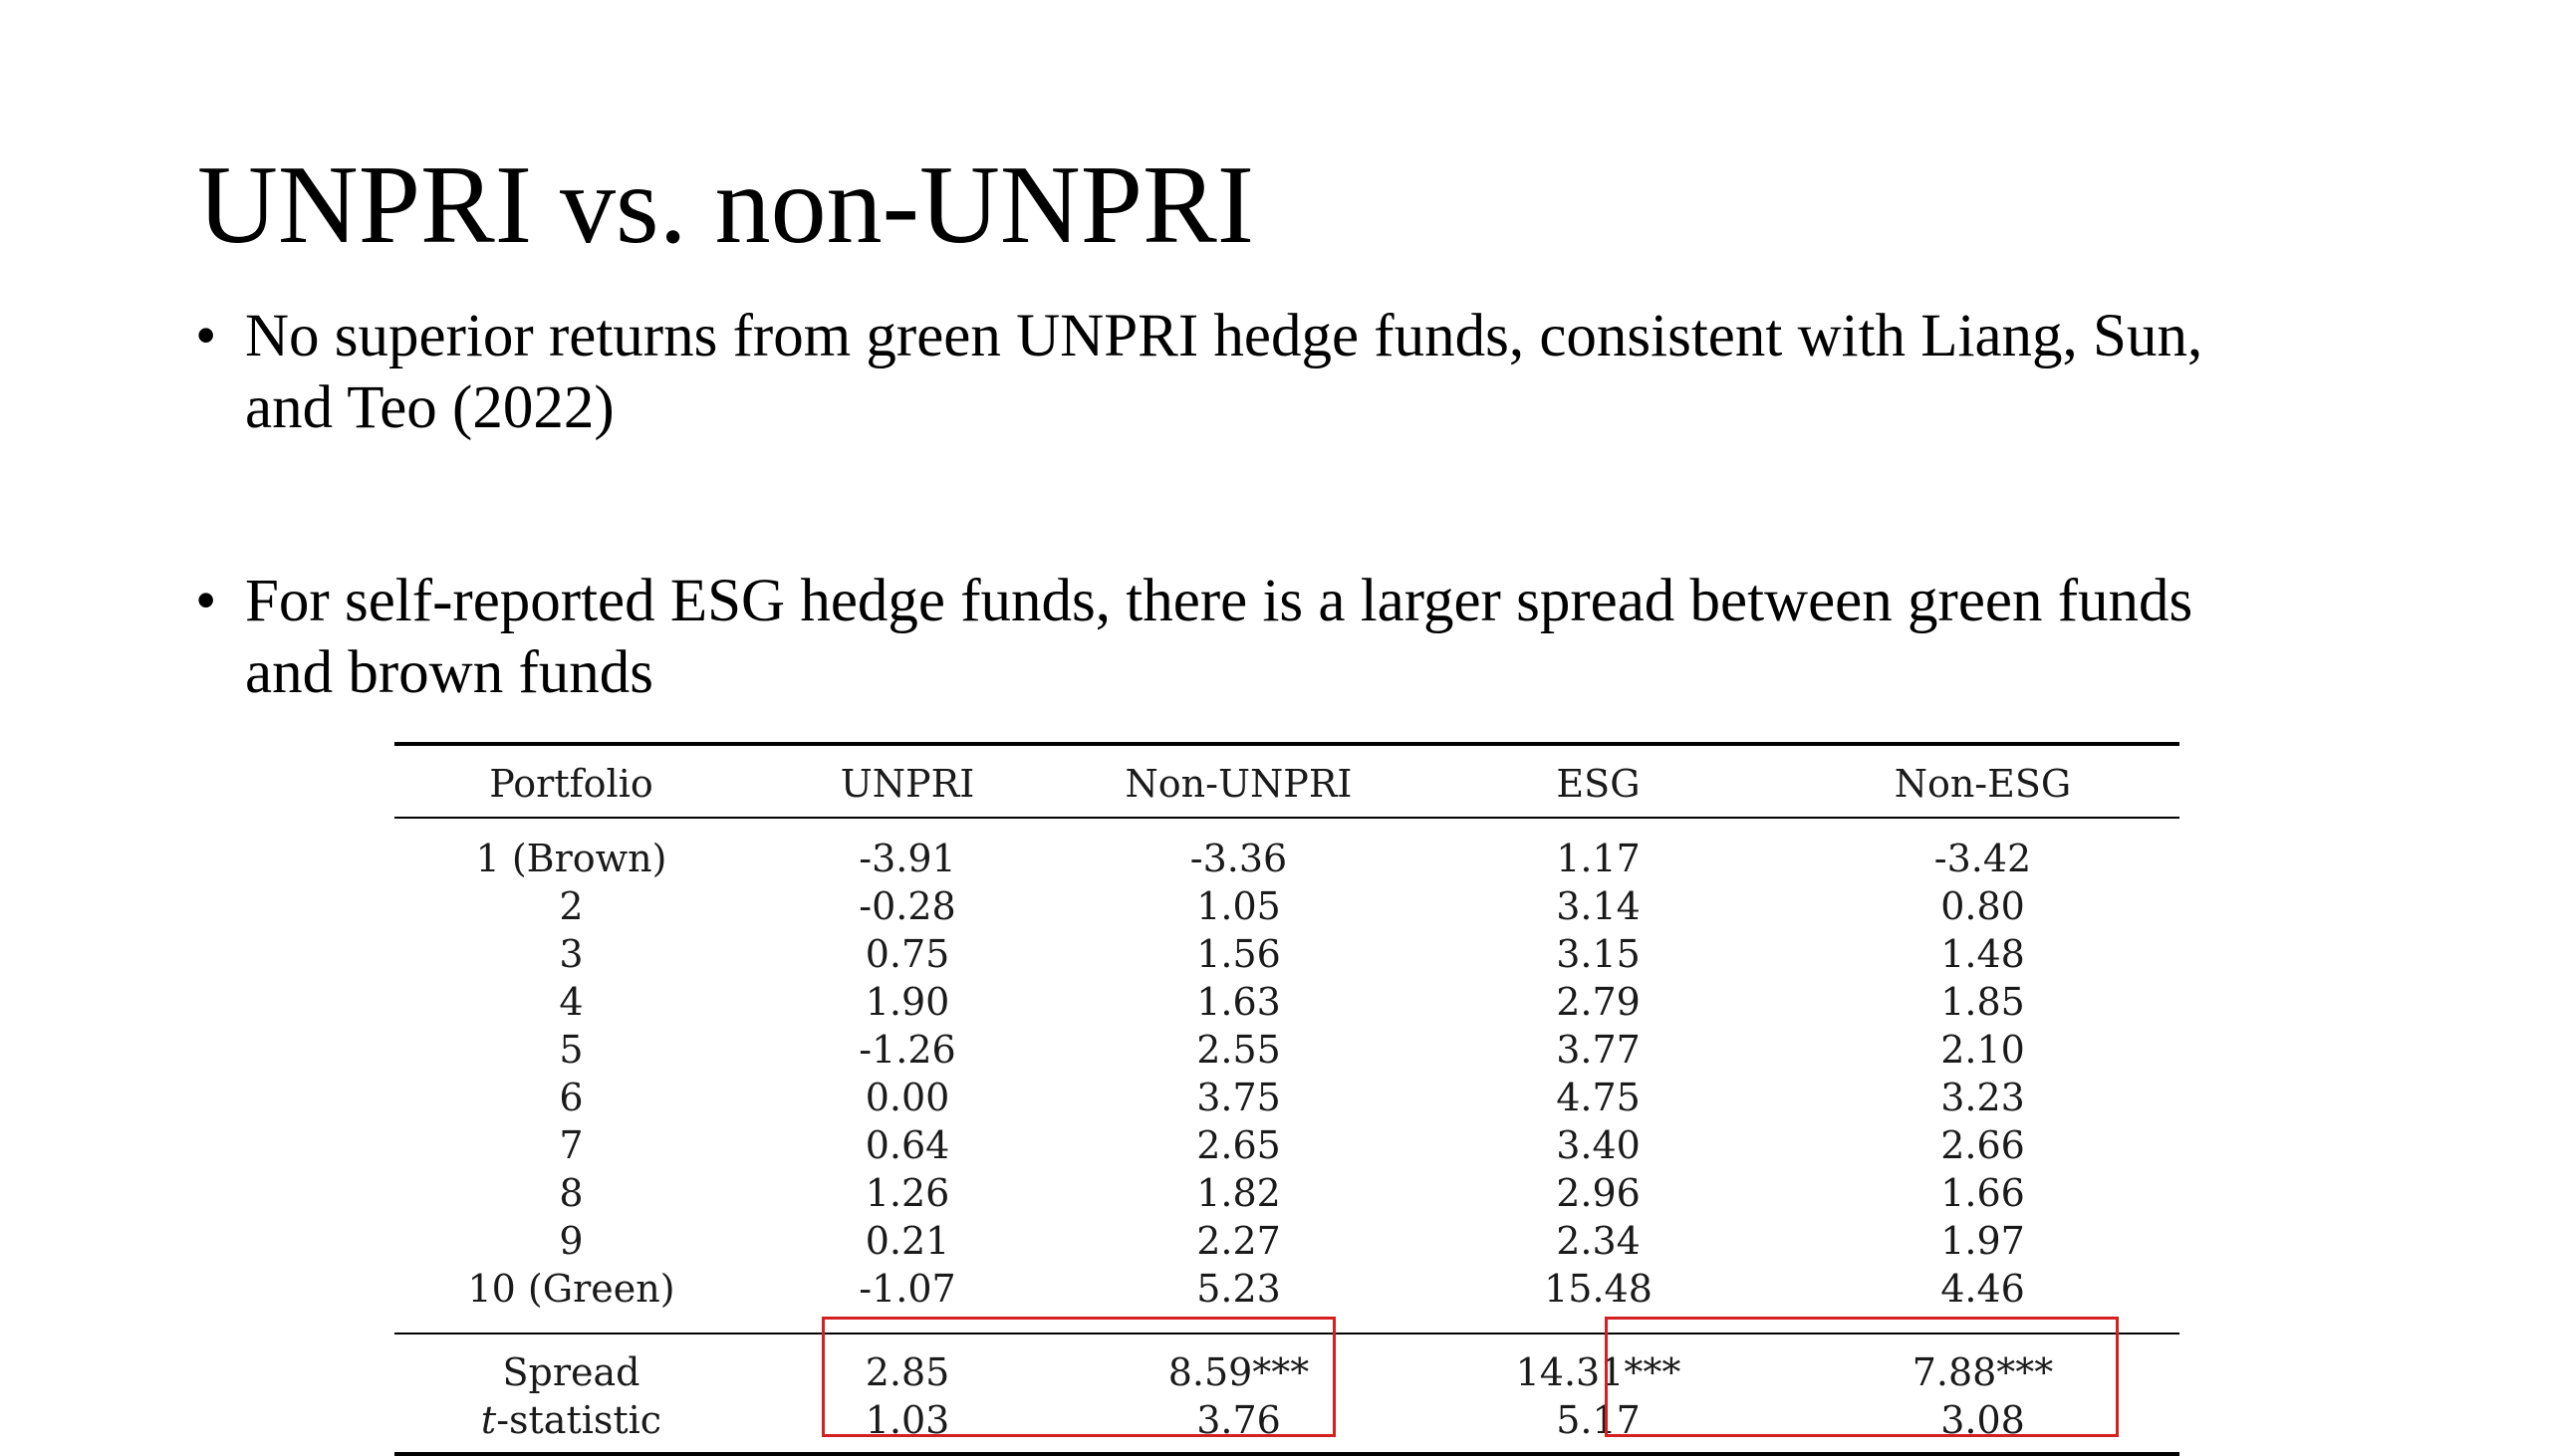 The image size is (2550, 1456). I want to click on column-header-portfolio: Portfolio, so click(571, 780).